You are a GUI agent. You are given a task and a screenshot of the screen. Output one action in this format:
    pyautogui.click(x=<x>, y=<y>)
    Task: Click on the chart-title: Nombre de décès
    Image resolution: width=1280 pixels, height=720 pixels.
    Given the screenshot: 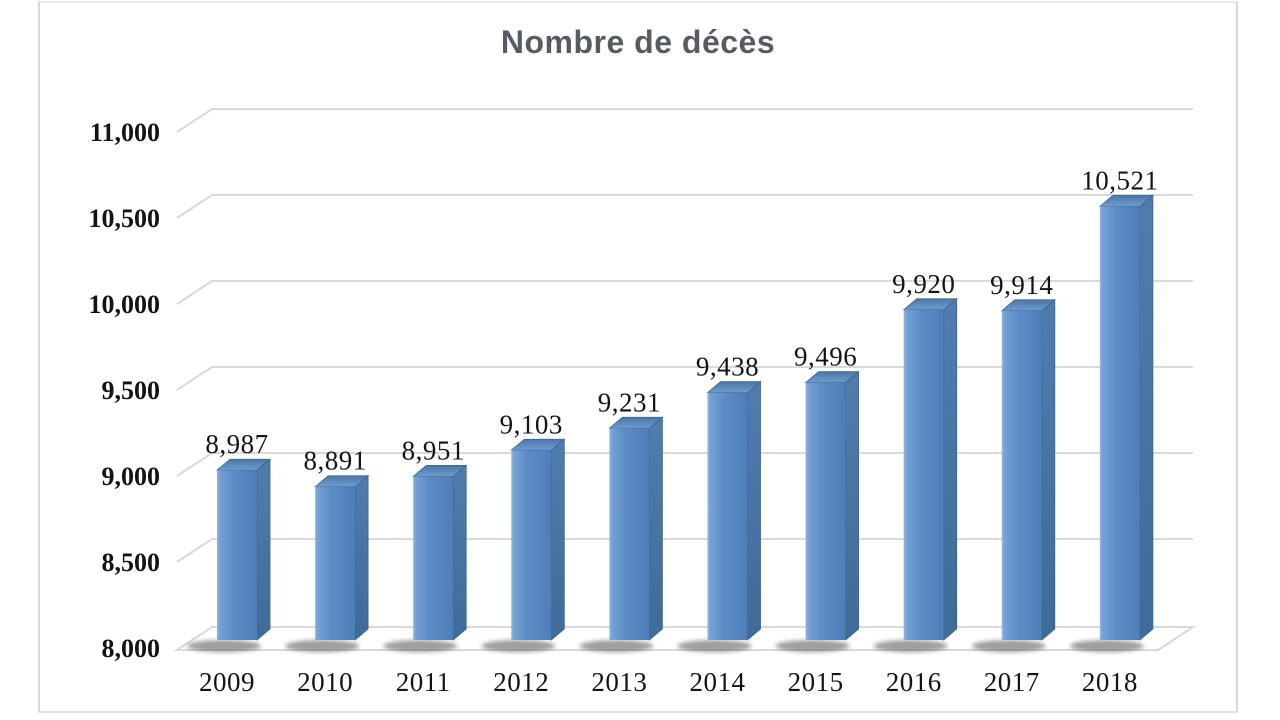 What is the action you would take?
    pyautogui.click(x=638, y=42)
    